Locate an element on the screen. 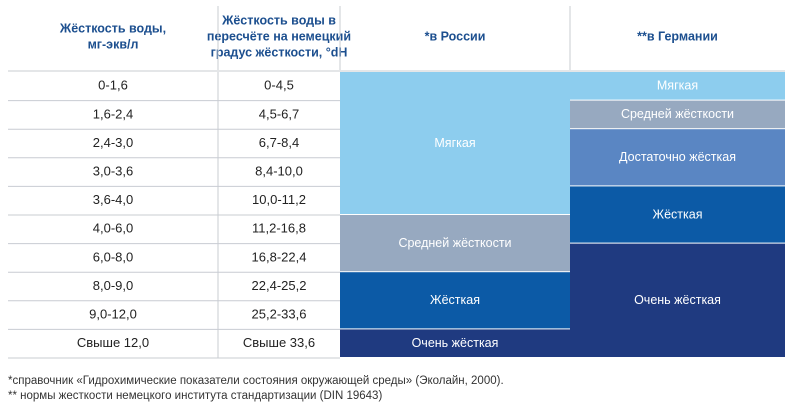 The image size is (788, 402). cell: Свыше 33,6 is located at coordinates (279, 342).